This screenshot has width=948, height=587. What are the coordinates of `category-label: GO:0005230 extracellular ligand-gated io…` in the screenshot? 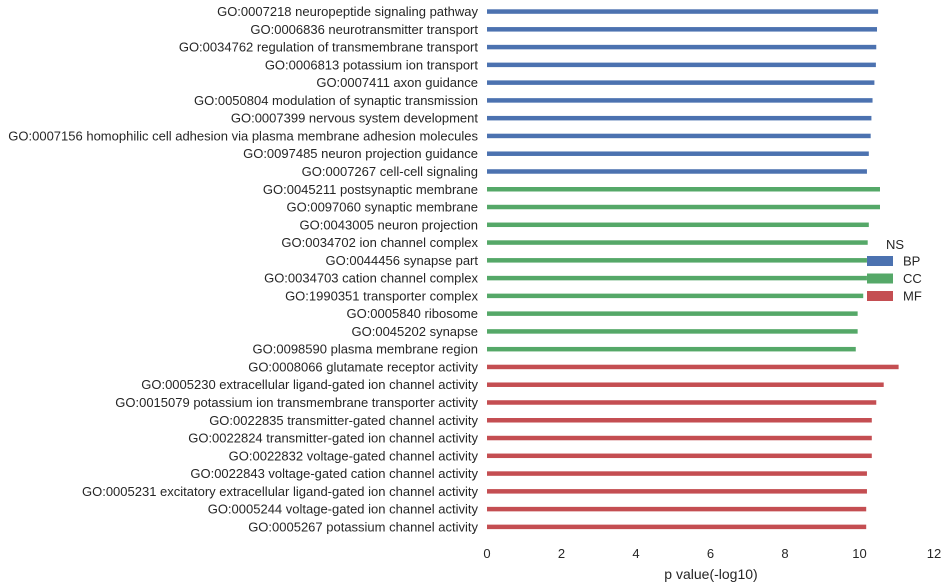 It's located at (309, 384).